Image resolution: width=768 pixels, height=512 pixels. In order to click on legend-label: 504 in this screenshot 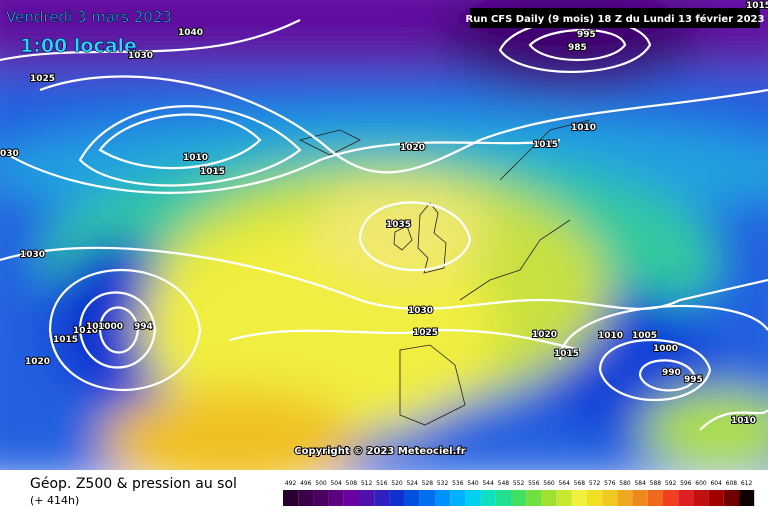, I will do `click(336, 483)`.